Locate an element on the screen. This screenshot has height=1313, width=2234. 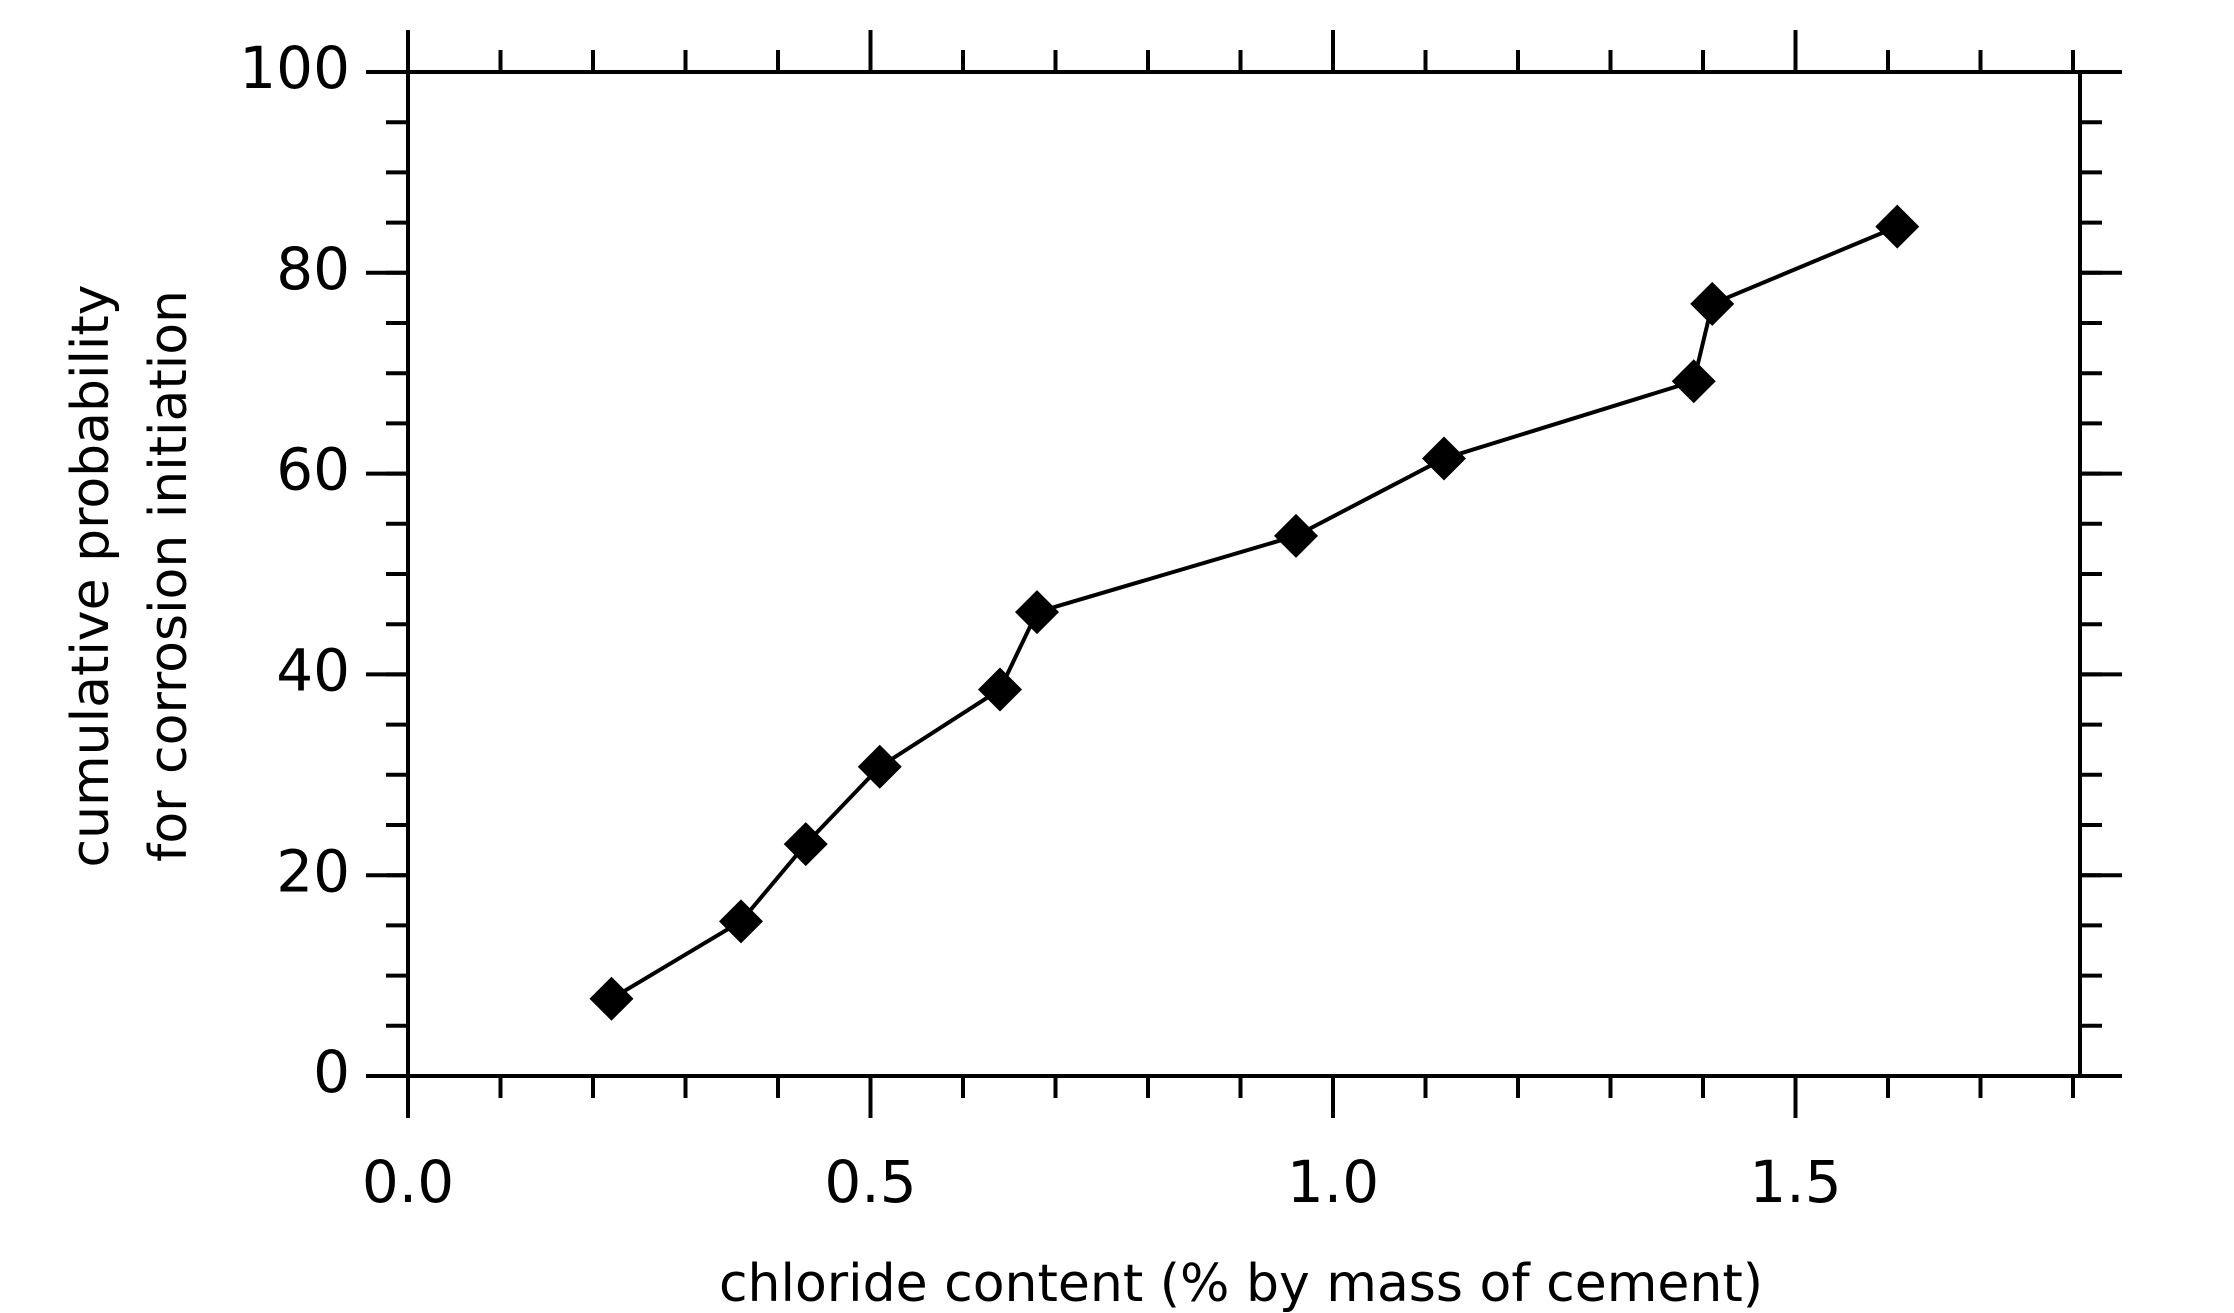
y-axis-label: cumulative probability is located at coordinates (91, 575).